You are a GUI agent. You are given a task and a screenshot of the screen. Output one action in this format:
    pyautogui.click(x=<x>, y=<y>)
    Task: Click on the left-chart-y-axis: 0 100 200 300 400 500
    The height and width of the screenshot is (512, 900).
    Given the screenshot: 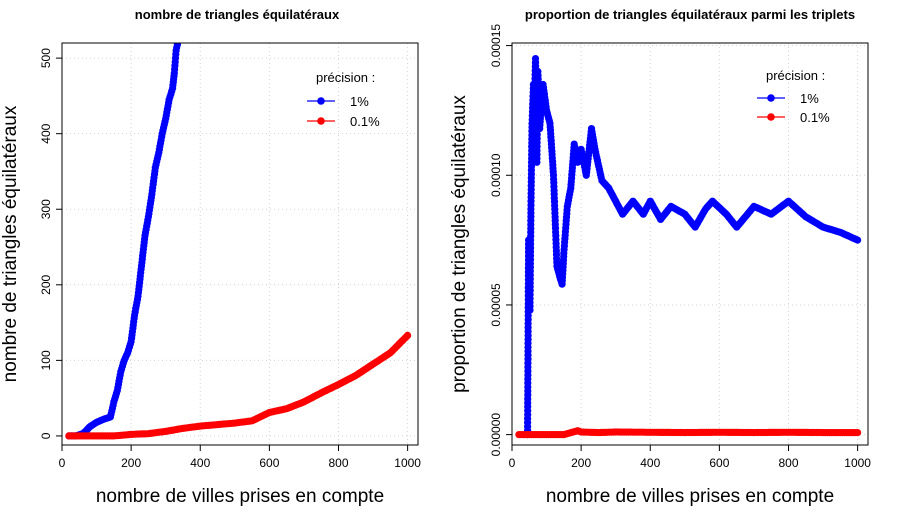 What is the action you would take?
    pyautogui.click(x=50, y=243)
    